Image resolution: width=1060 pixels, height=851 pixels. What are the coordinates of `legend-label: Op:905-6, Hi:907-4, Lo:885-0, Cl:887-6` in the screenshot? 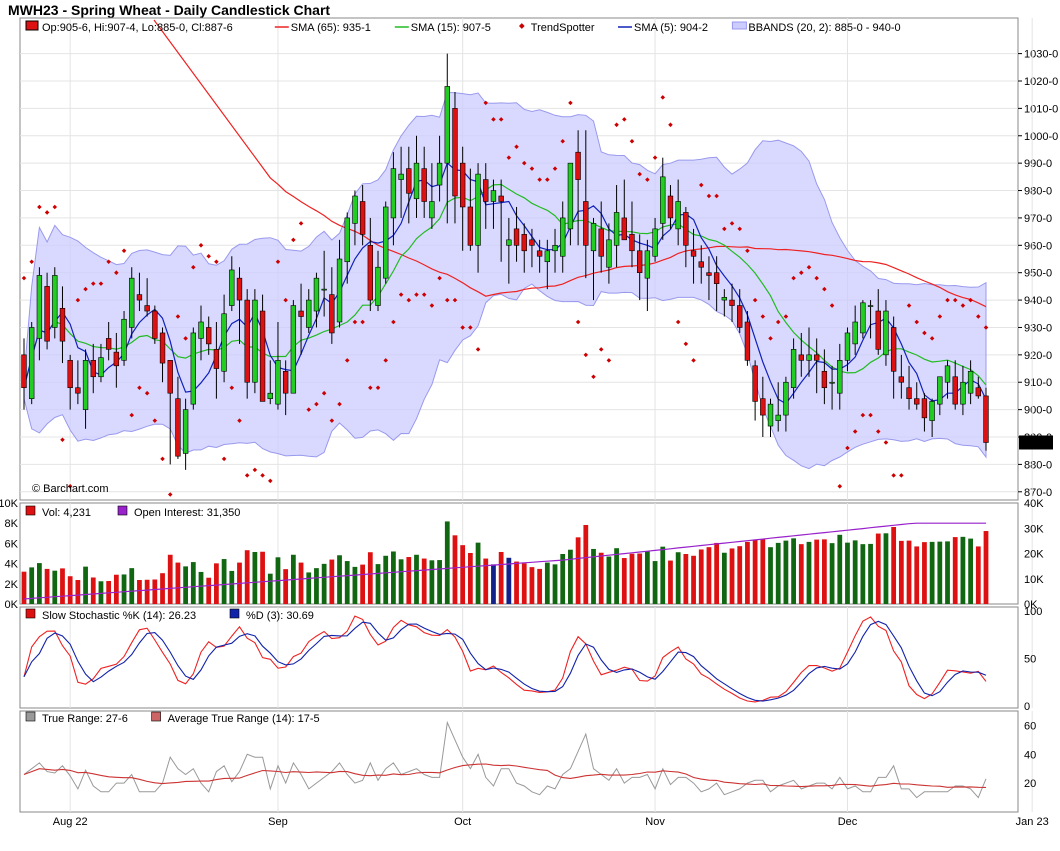 It's located at (137, 28).